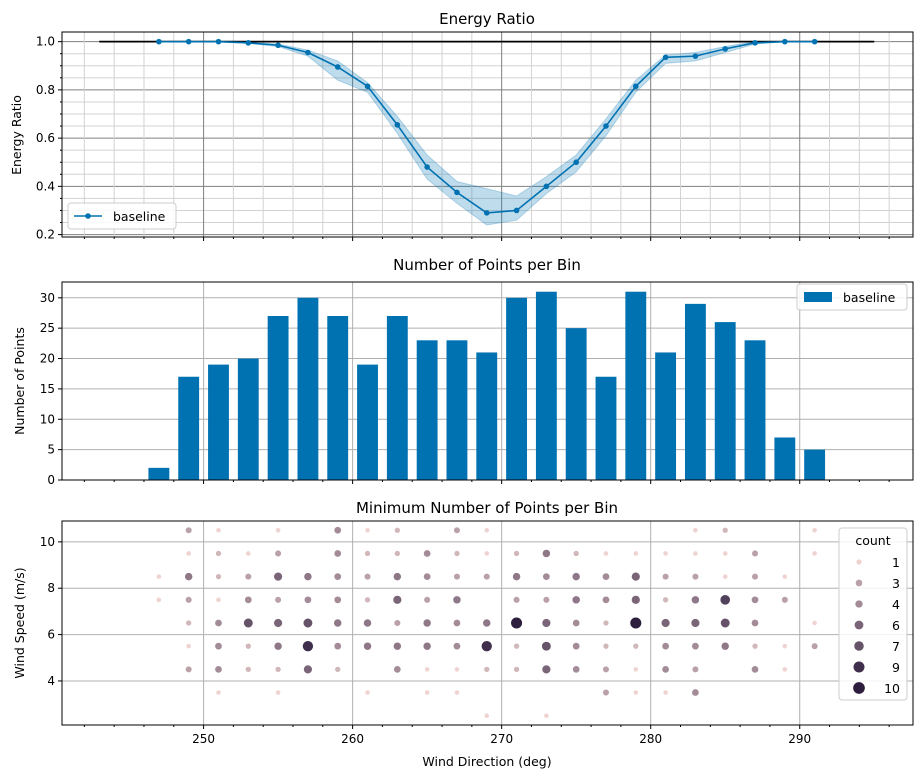 This screenshot has width=923, height=782. Describe the element at coordinates (896, 646) in the screenshot. I see `legend-label: 7` at that location.